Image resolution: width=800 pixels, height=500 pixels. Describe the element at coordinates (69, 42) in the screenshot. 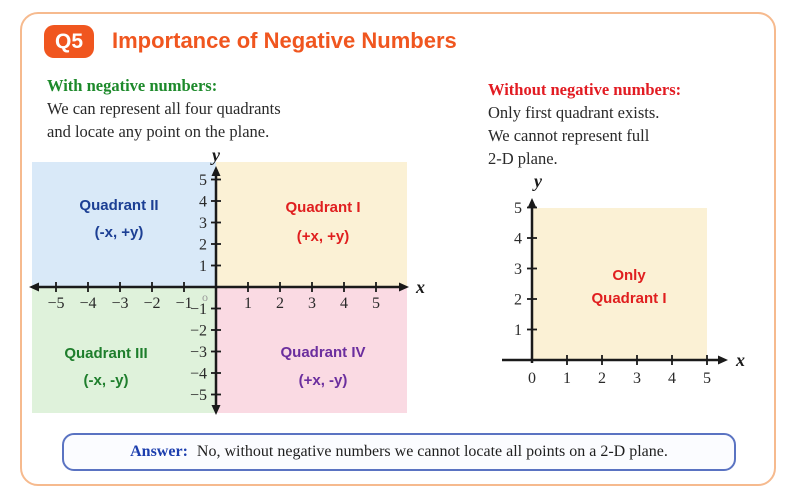

I see `question-number-badge: Q5` at that location.